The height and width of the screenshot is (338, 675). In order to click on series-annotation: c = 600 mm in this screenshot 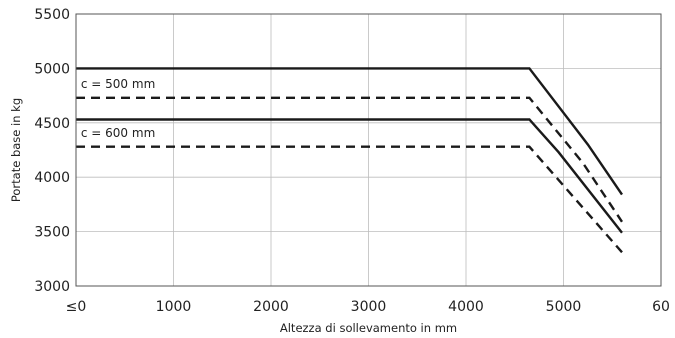, I will do `click(118, 133)`.